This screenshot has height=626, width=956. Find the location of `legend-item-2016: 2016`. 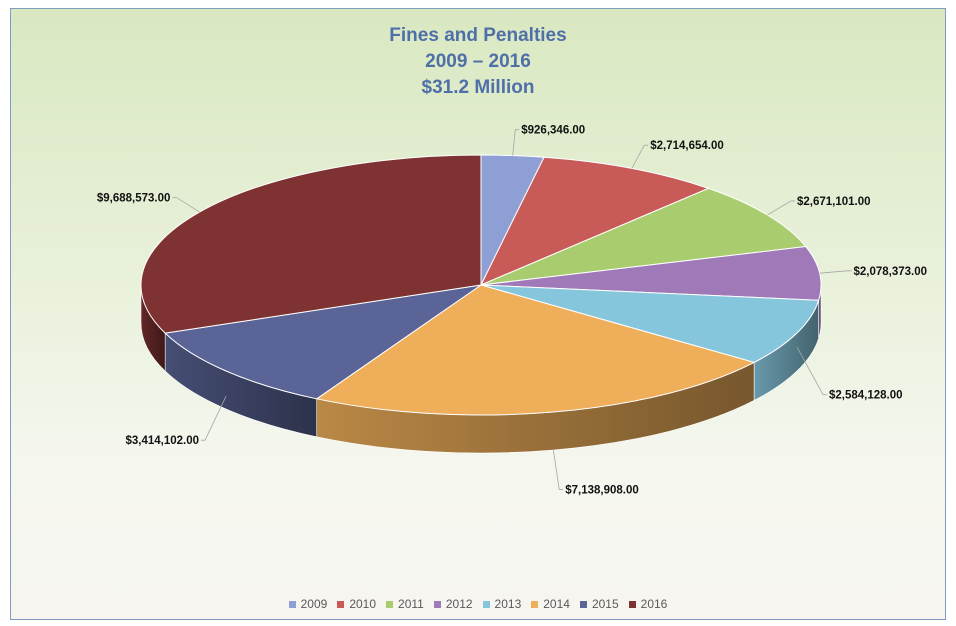

legend-item-2016: 2016 is located at coordinates (648, 604).